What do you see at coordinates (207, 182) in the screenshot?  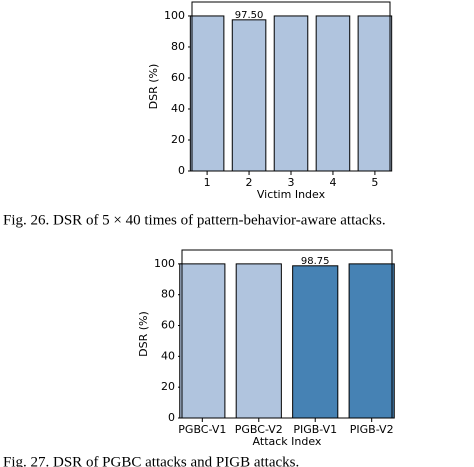 I see `x-tick-label: 1` at bounding box center [207, 182].